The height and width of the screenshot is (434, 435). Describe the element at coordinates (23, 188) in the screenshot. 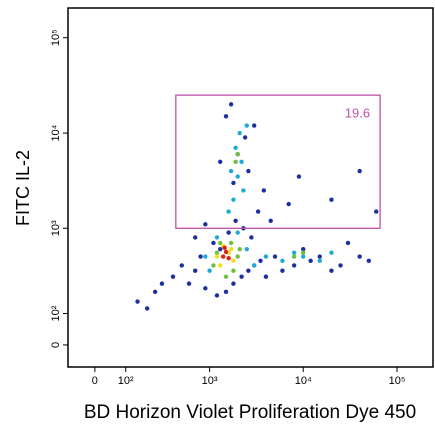

I see `y-axis-label: FITC IL-2` at that location.